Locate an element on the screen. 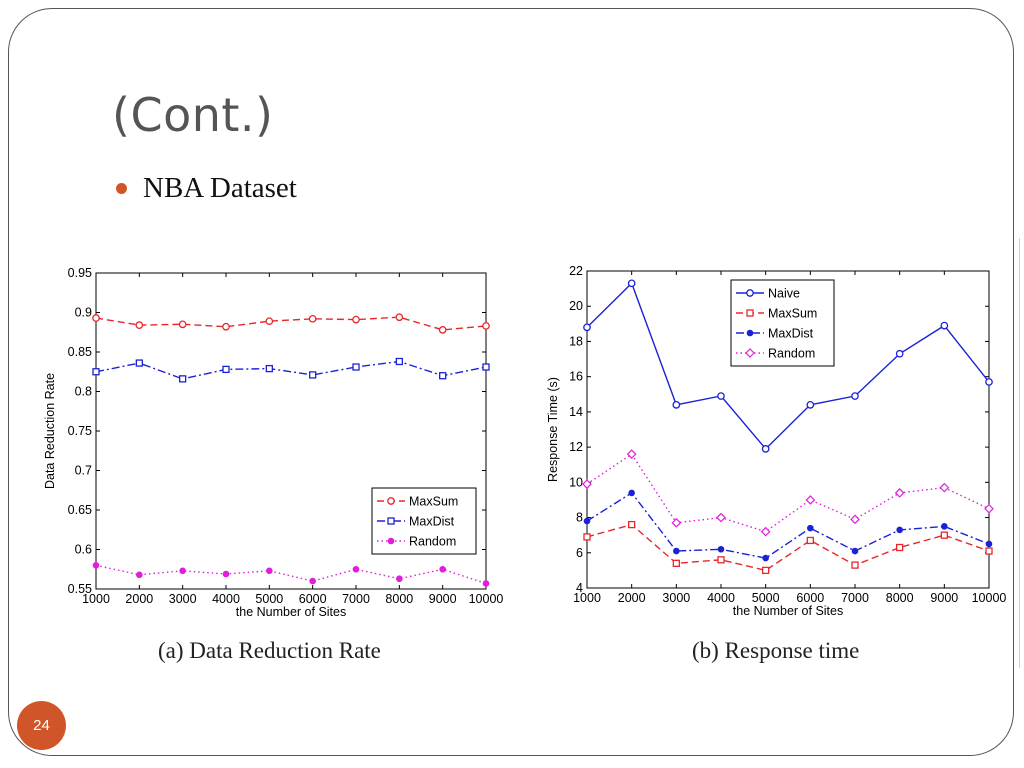 This screenshot has width=1024, height=768. y-tick-label: 20 is located at coordinates (576, 306).